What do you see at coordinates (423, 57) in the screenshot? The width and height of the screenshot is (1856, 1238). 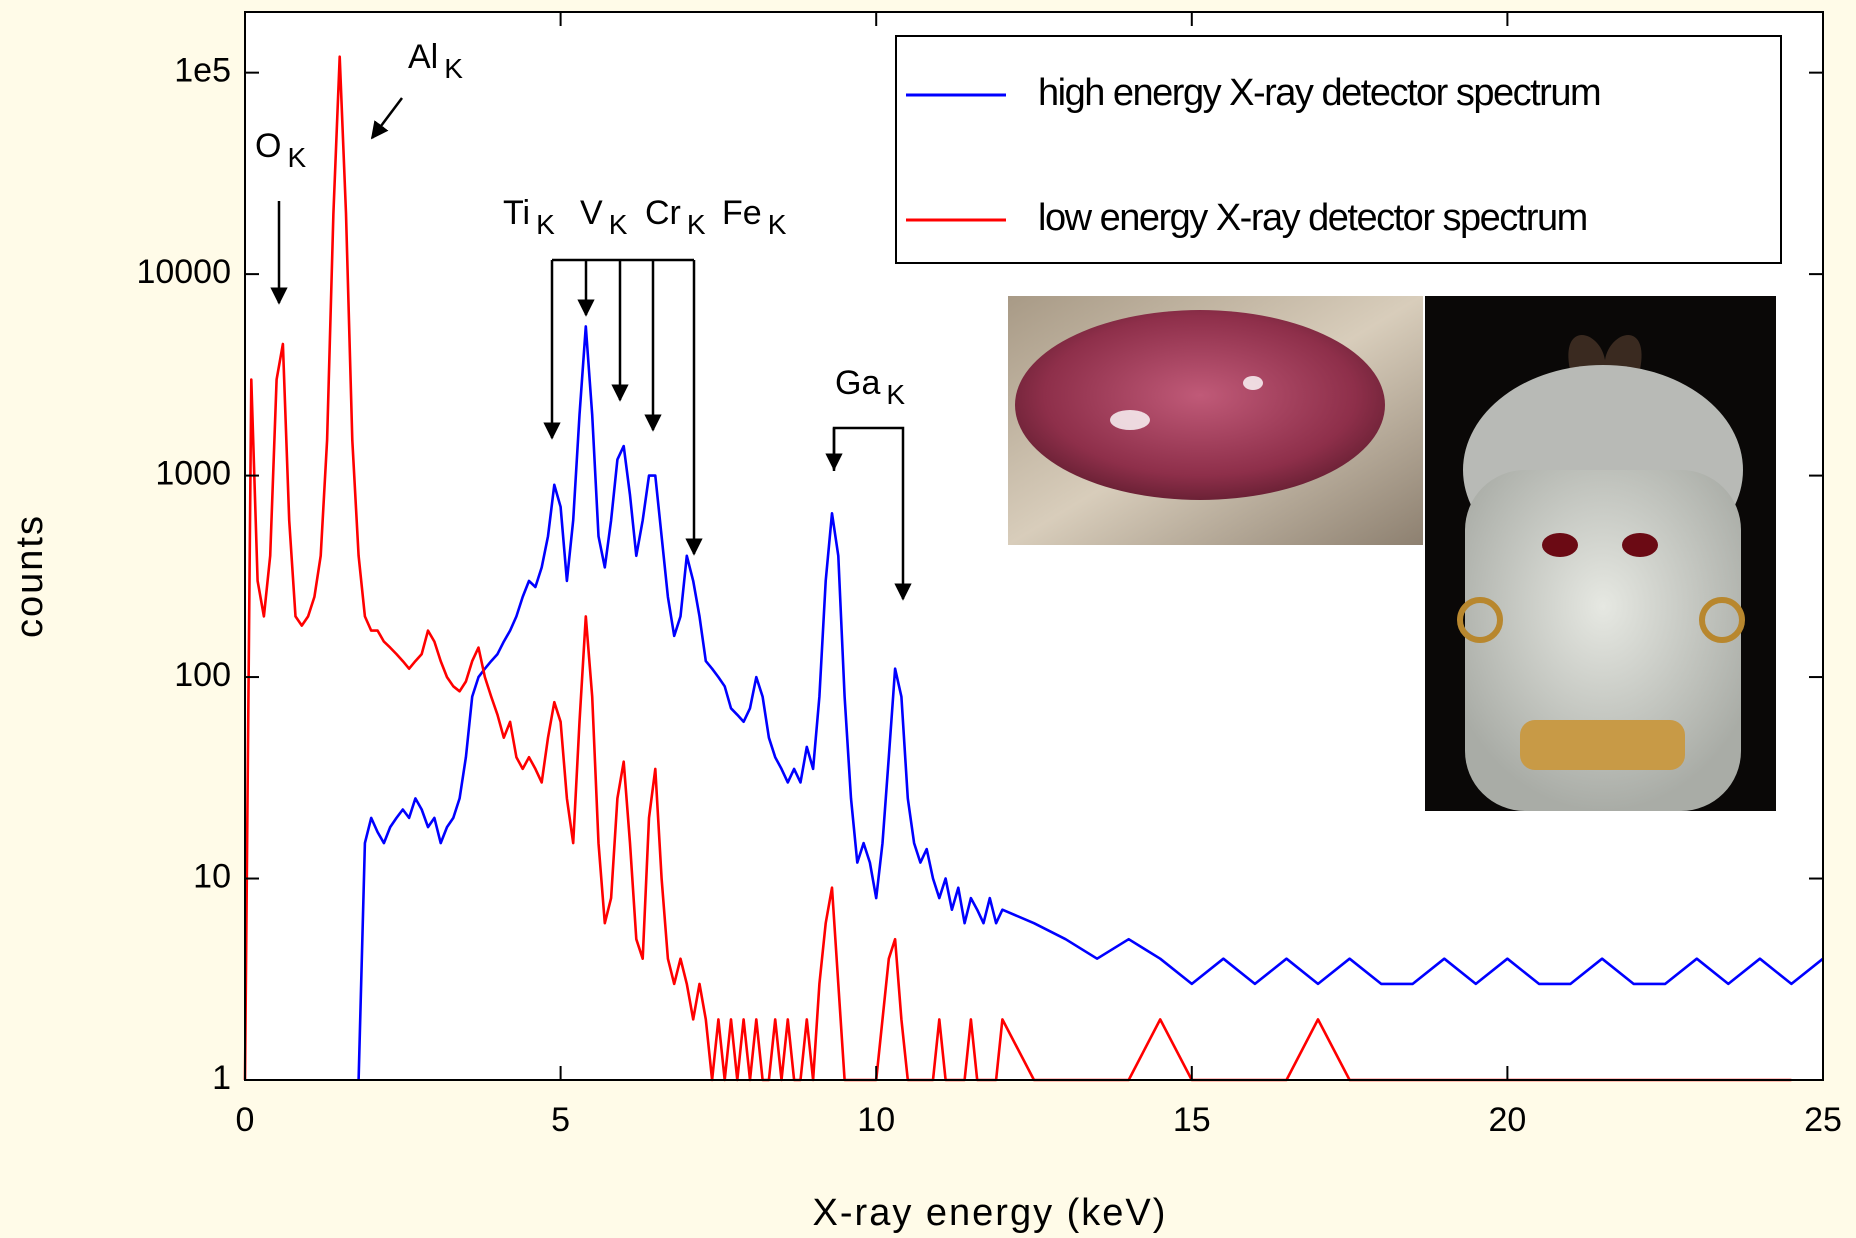 I see `annotation-text: Al` at bounding box center [423, 57].